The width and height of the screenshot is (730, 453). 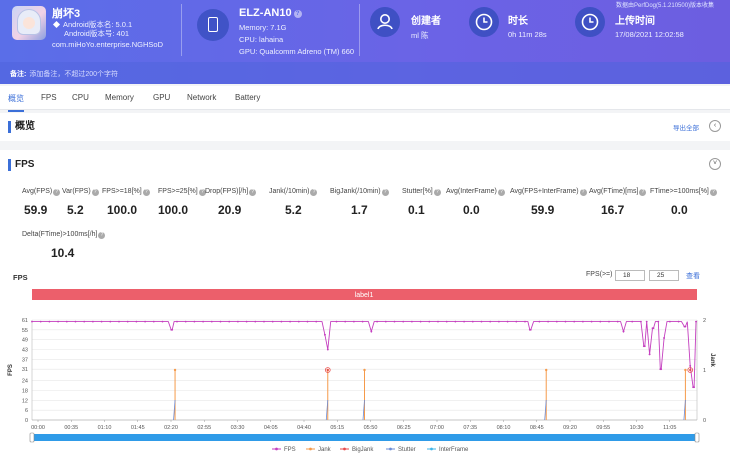 What do you see at coordinates (80, 192) in the screenshot?
I see `metric-label: Var(FPS)?` at bounding box center [80, 192].